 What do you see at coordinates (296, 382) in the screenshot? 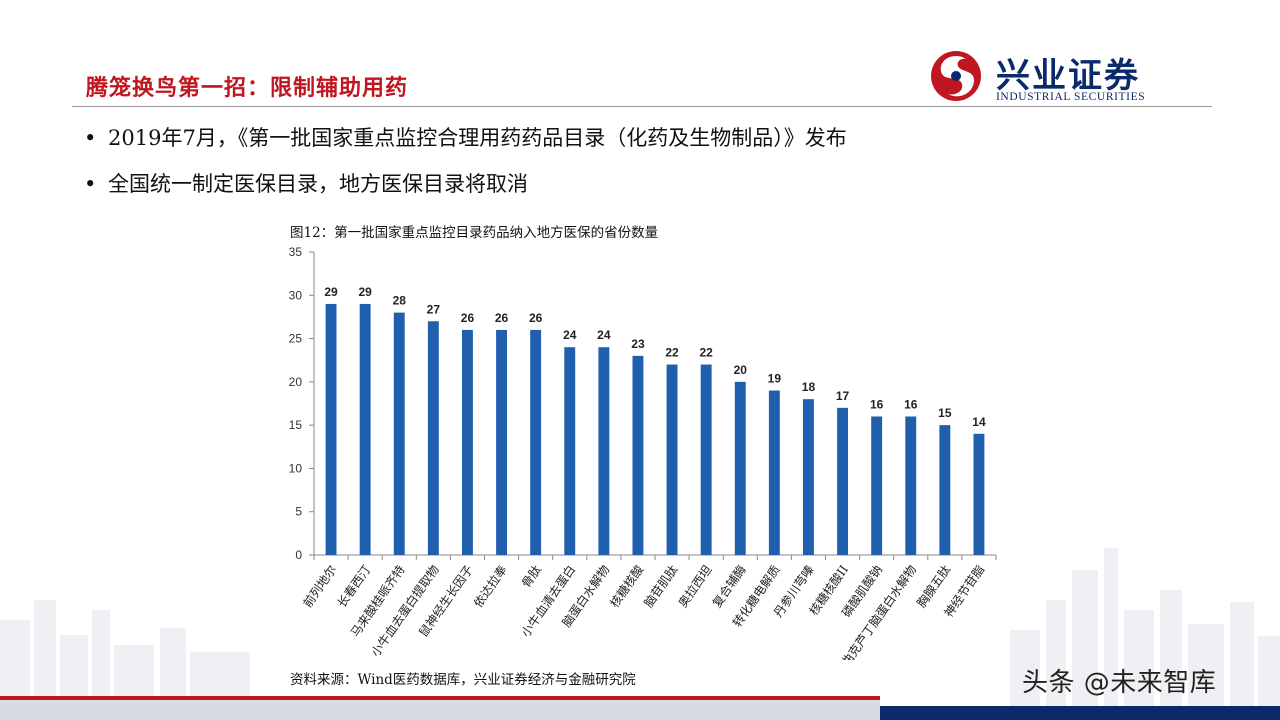
I see `y-tick-label: 20` at bounding box center [296, 382].